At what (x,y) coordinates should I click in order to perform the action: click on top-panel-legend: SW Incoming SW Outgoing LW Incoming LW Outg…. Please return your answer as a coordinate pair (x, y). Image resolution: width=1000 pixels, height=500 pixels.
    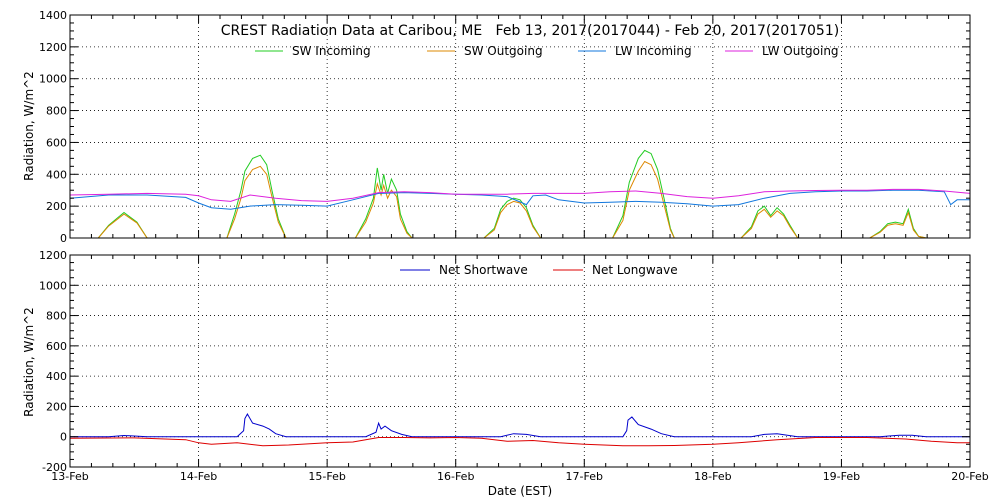
    Looking at the image, I should click on (547, 51).